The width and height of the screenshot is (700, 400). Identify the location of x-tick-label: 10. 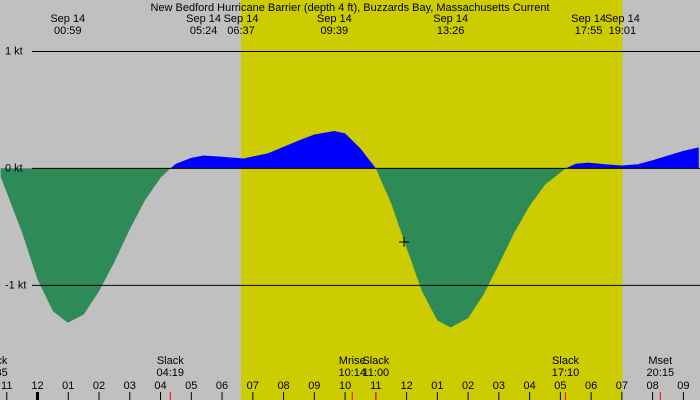
(345, 386).